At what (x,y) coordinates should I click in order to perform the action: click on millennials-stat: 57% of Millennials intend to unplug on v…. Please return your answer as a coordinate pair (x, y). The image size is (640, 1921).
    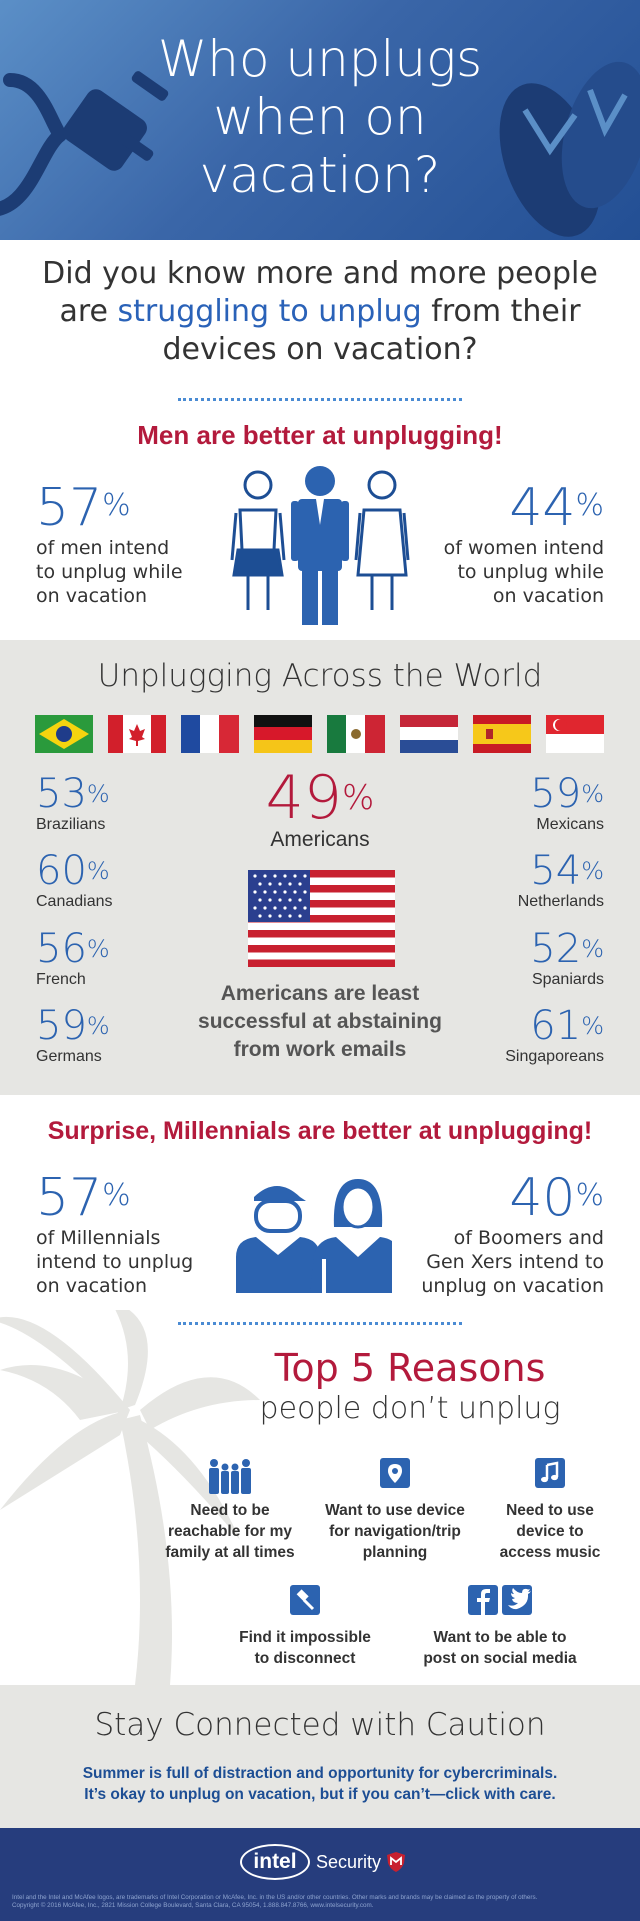
    Looking at the image, I should click on (136, 1234).